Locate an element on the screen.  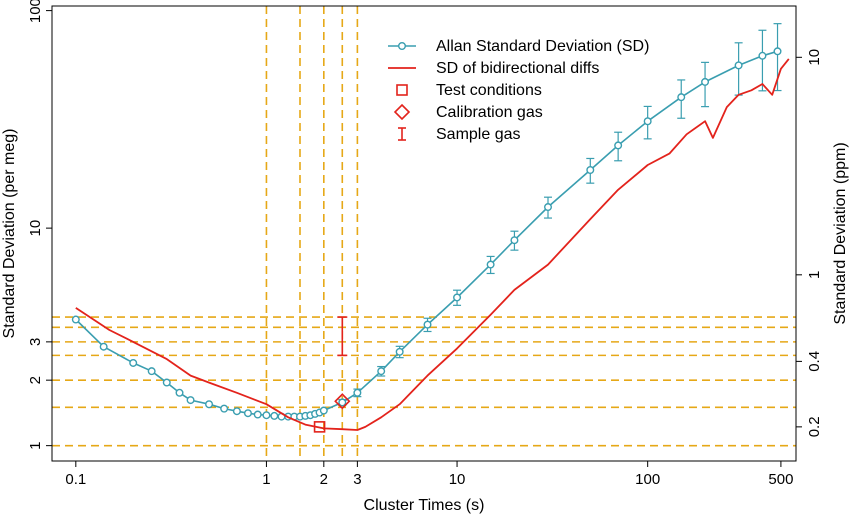
legend-label: Allan Standard Deviation (SD) is located at coordinates (542, 46).